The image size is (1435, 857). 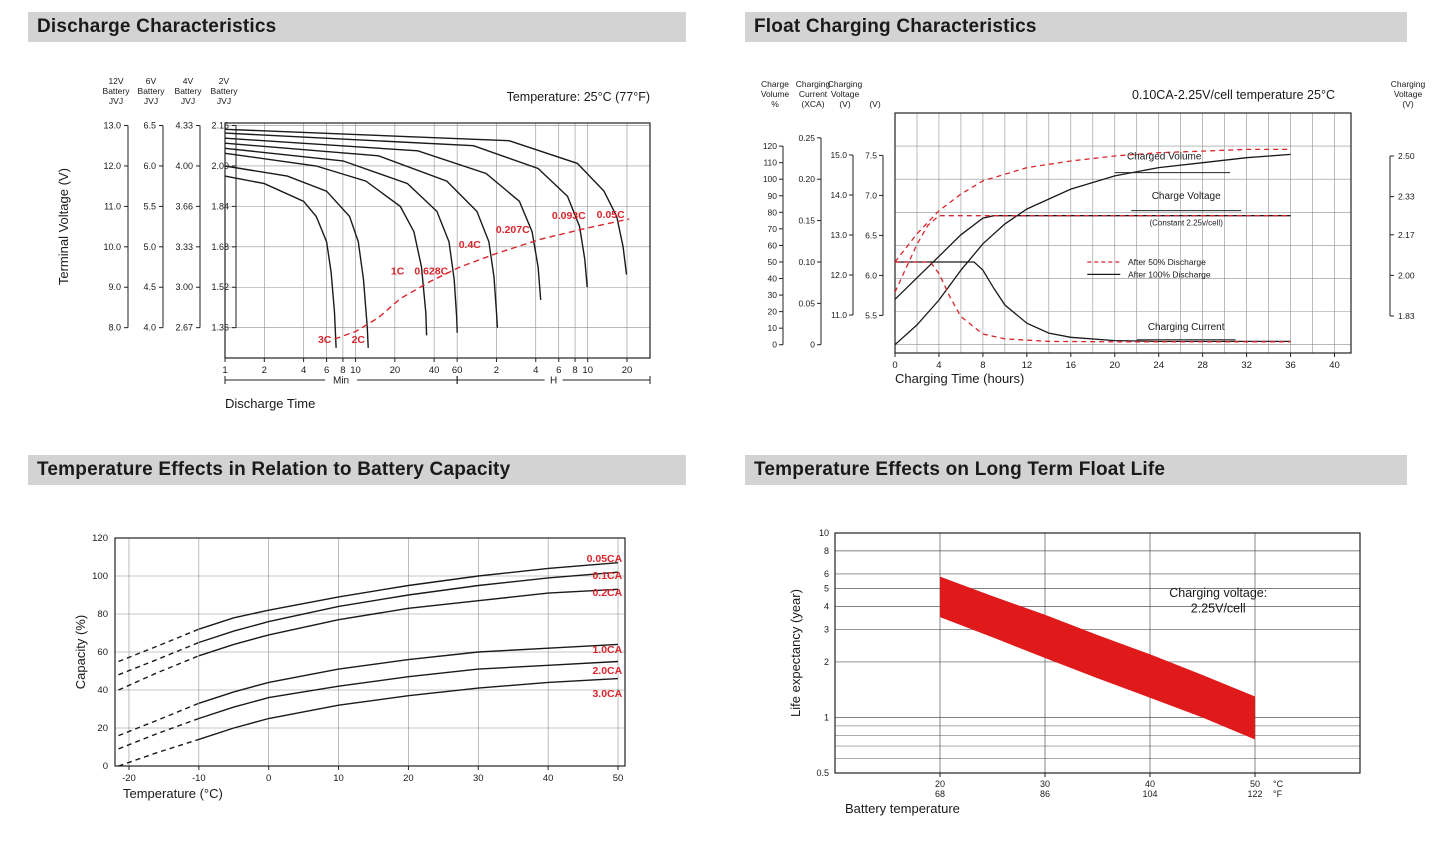 What do you see at coordinates (875, 104) in the screenshot?
I see `svg-text: (V)` at bounding box center [875, 104].